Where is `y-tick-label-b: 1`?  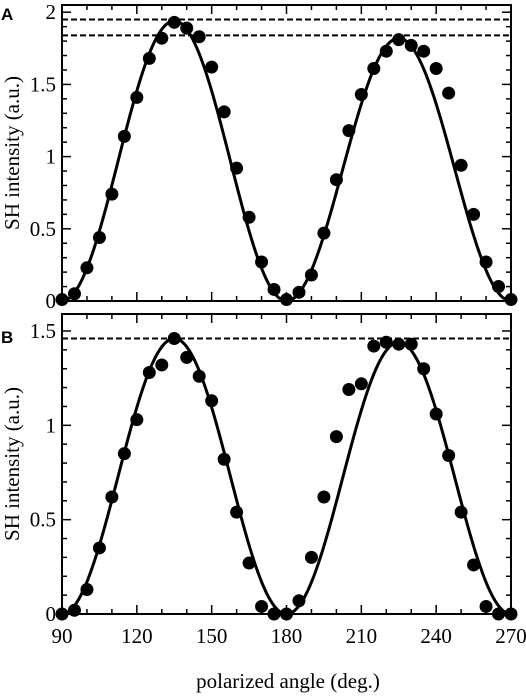 y-tick-label-b: 1 is located at coordinates (51, 425).